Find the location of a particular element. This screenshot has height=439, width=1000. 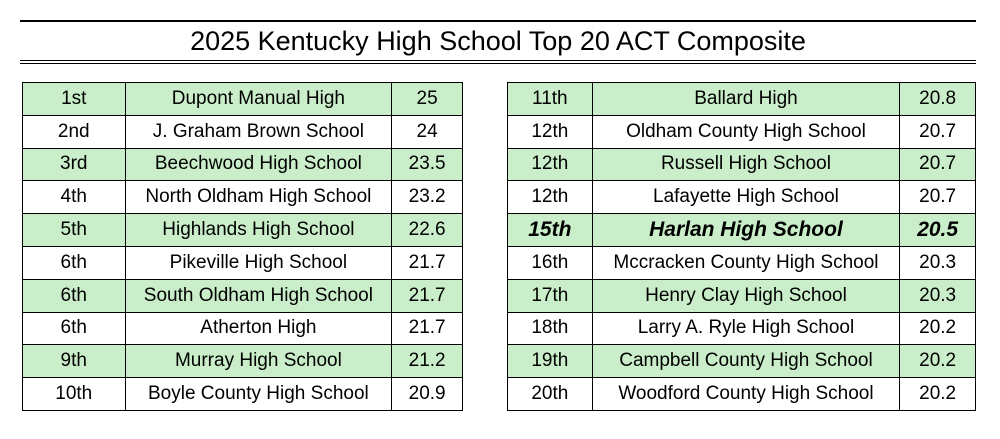

school-cell: Boyle County High School is located at coordinates (258, 394).